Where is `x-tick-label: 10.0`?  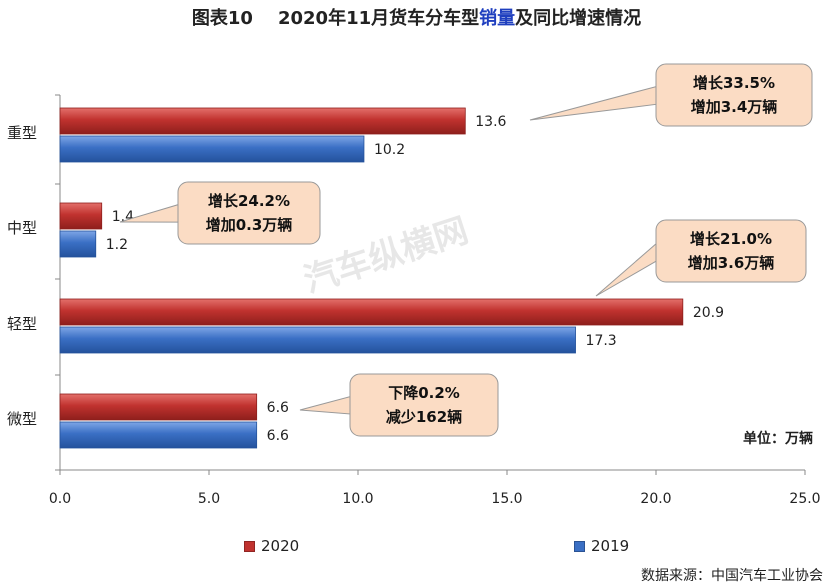 x-tick-label: 10.0 is located at coordinates (357, 499).